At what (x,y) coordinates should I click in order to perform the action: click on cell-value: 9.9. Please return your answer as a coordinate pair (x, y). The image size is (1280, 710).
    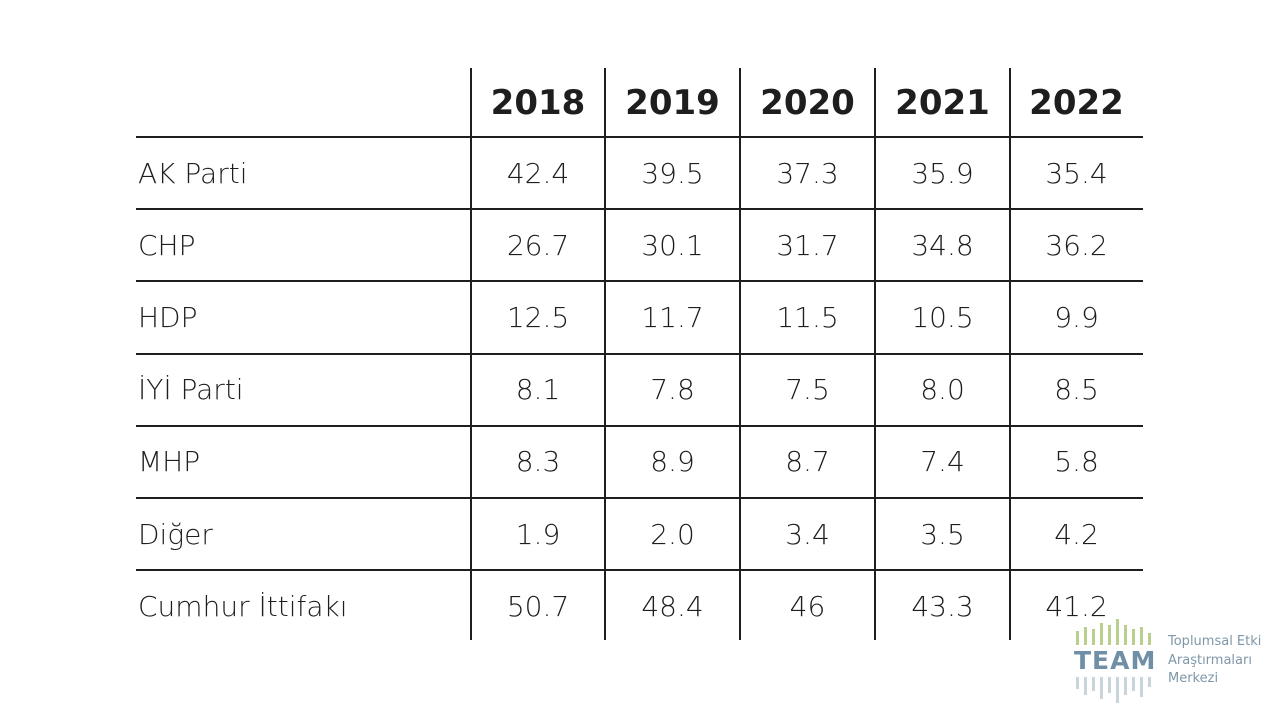
    Looking at the image, I should click on (1076, 317).